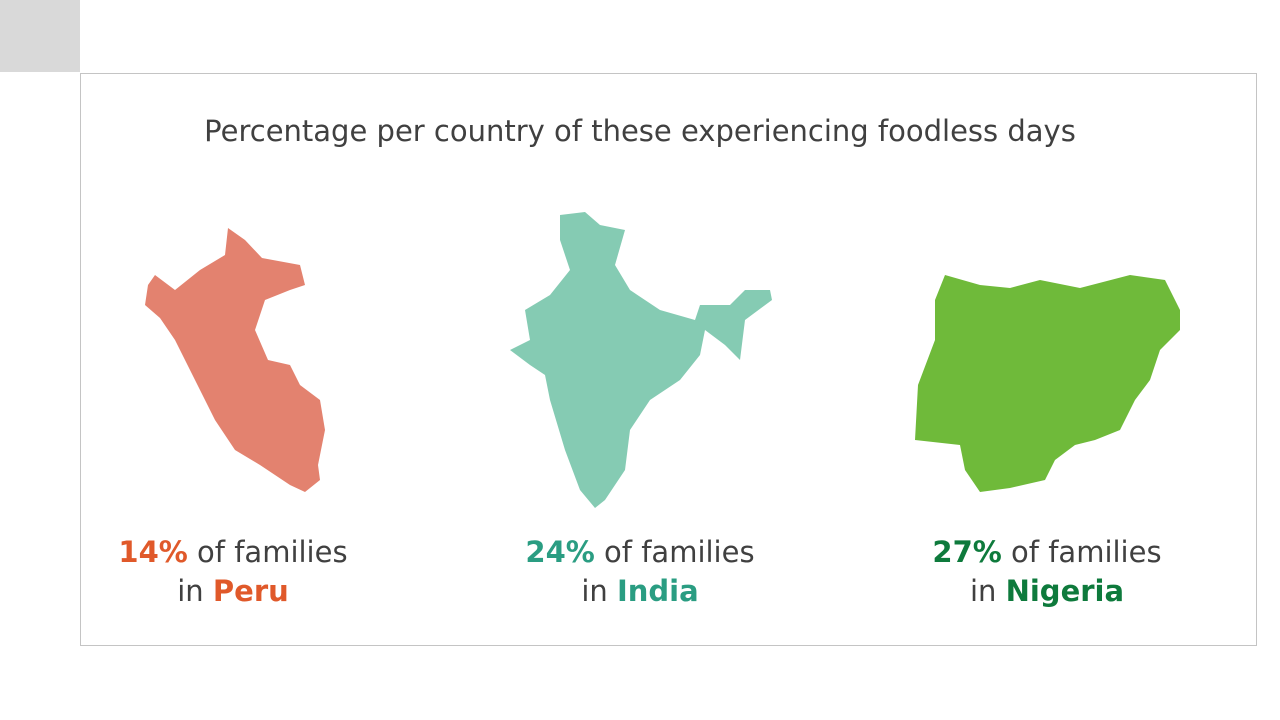  What do you see at coordinates (40, 36) in the screenshot?
I see `corner-block` at bounding box center [40, 36].